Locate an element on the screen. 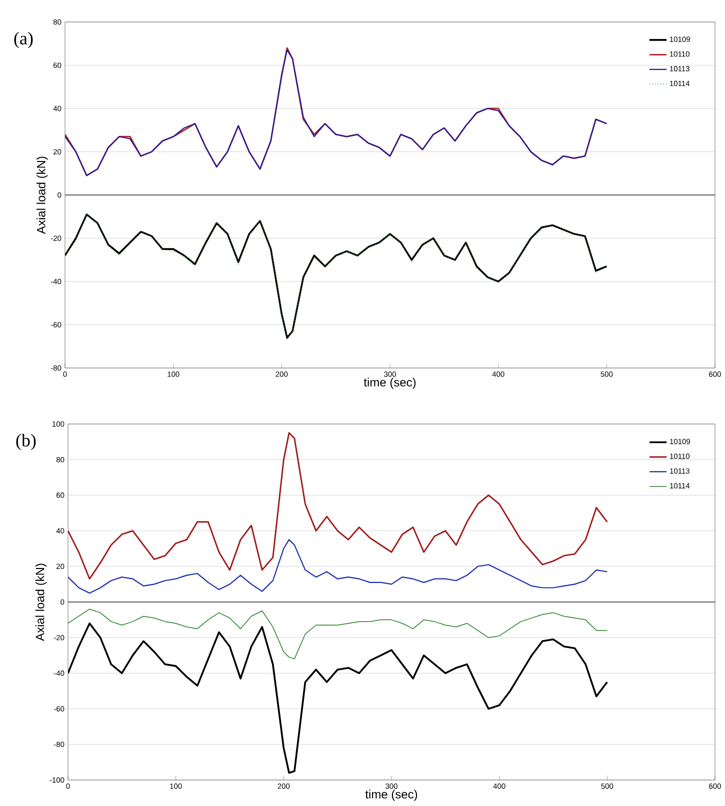 This screenshot has width=725, height=806. chart-title: (a) is located at coordinates (23, 40).